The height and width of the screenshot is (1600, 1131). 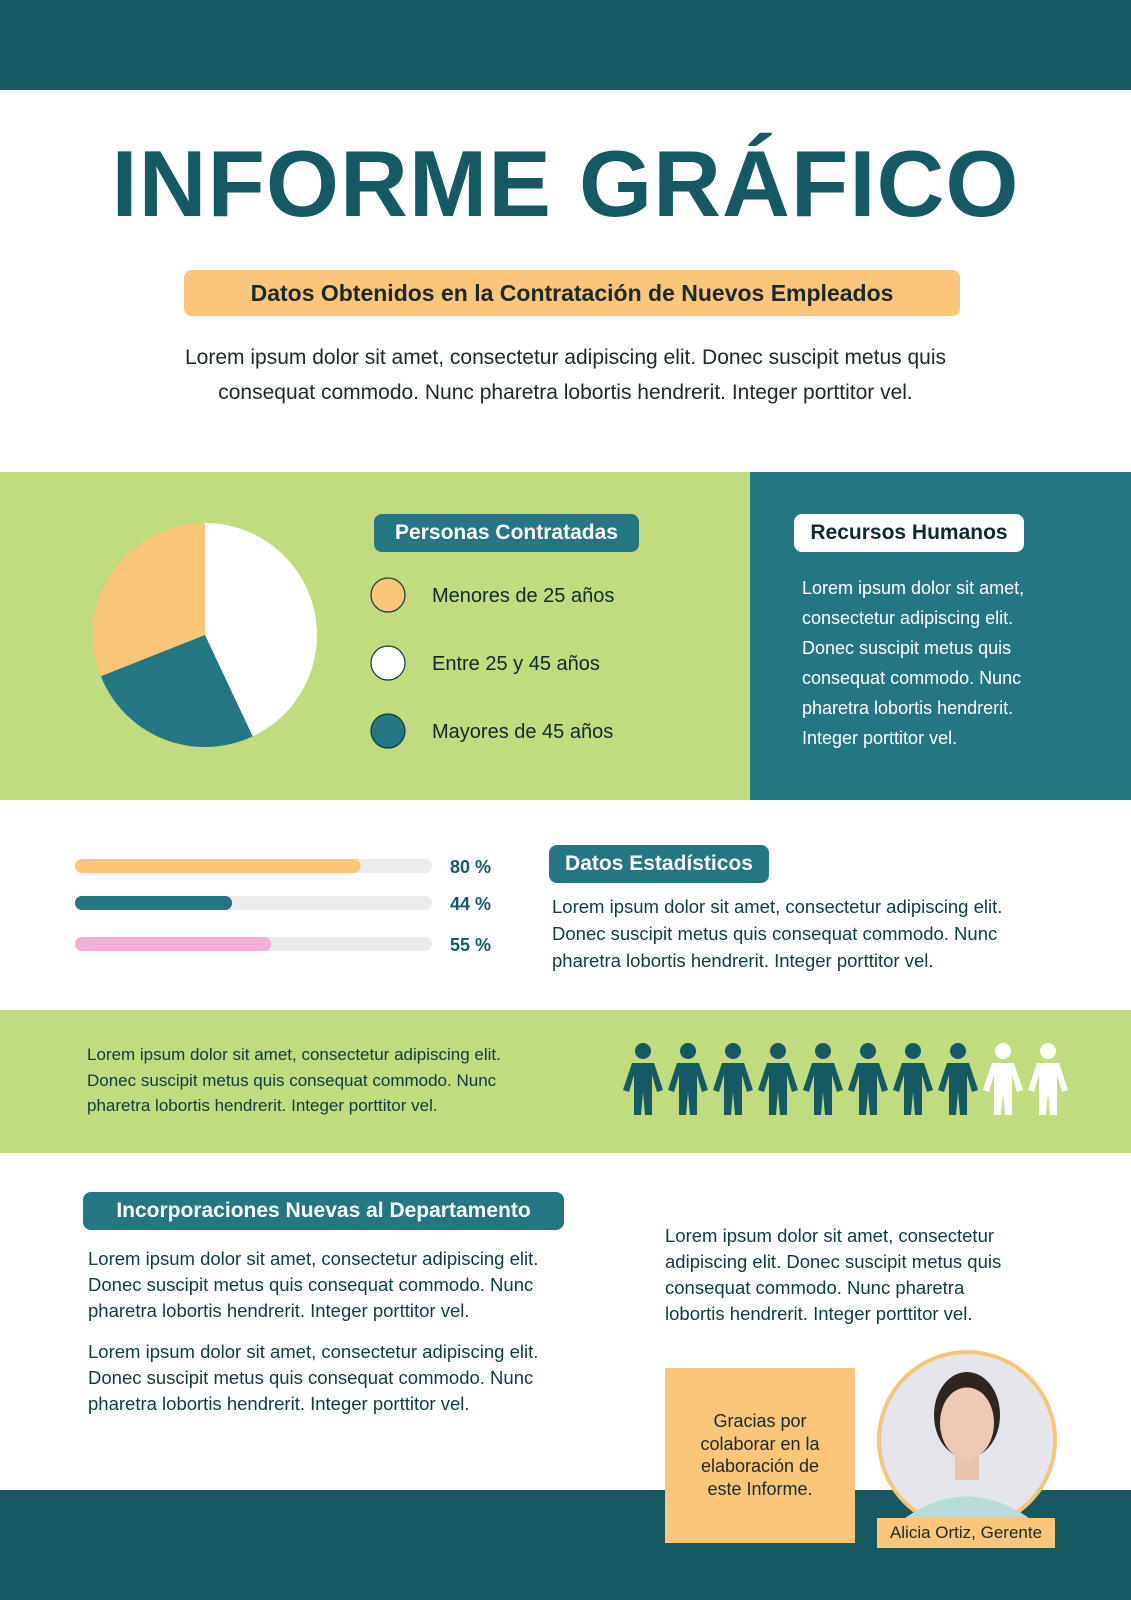 I want to click on text-line: pharetra lobortis hendrerit., so click(x=908, y=708).